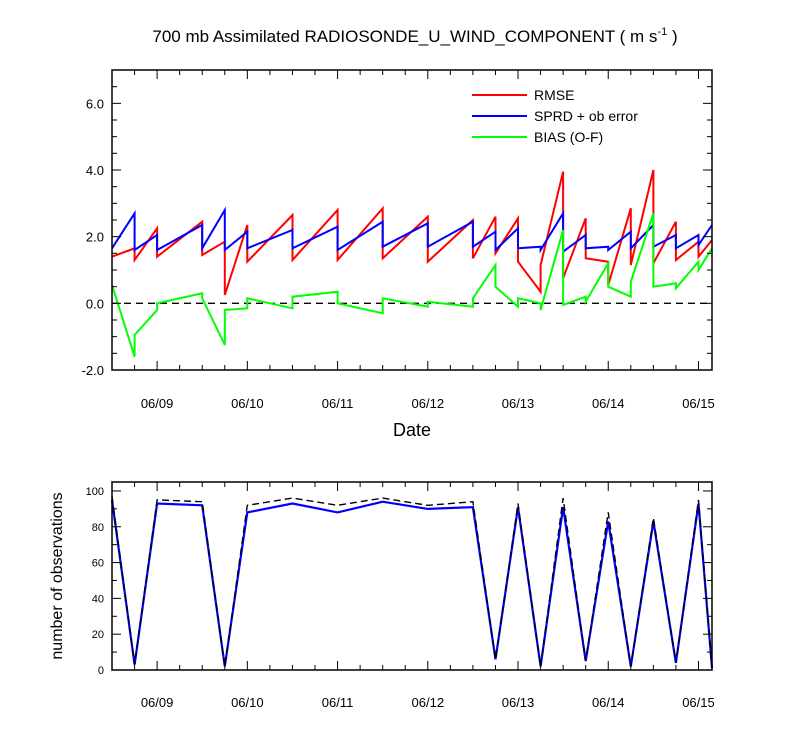 The height and width of the screenshot is (750, 800). Describe the element at coordinates (98, 635) in the screenshot. I see `y-tick-label: 20` at that location.